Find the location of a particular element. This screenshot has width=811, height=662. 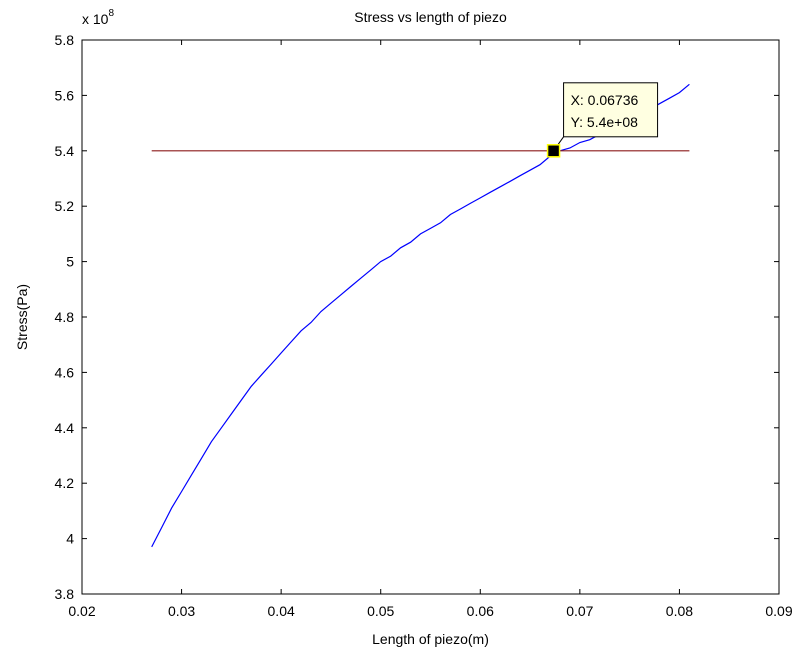

chart-title: Stress vs length of piezo is located at coordinates (430, 17).